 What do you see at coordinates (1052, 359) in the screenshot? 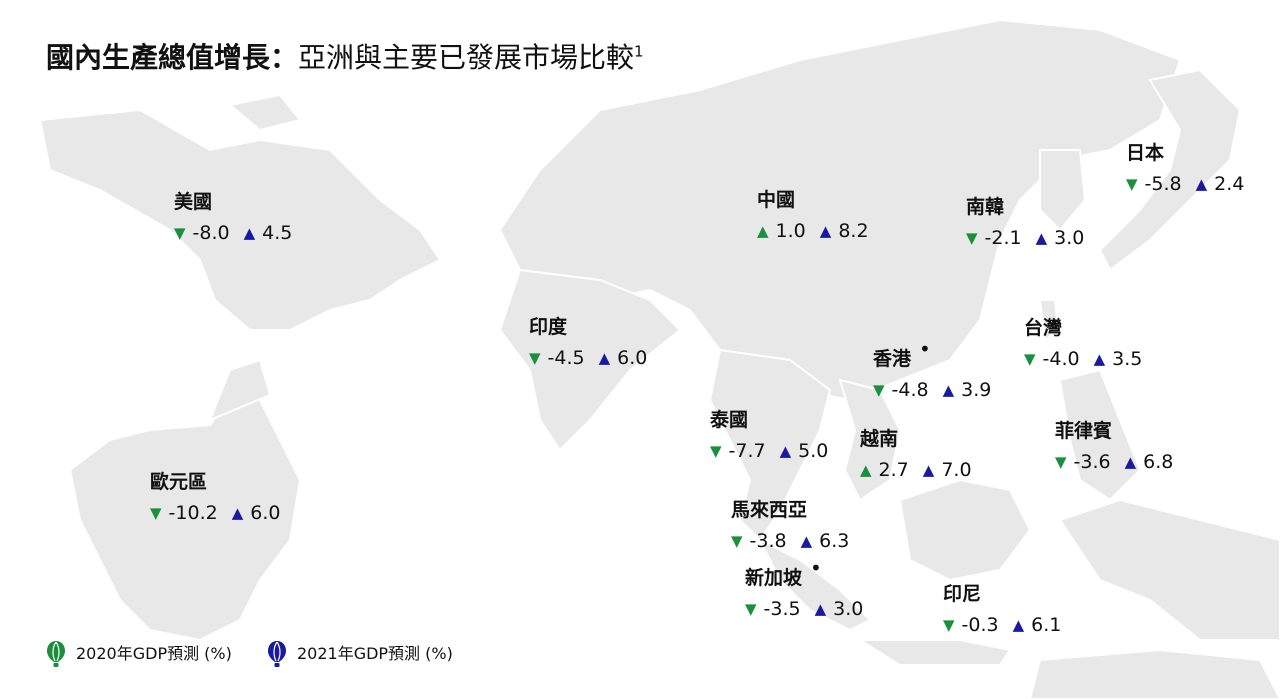
I see `value-2020: ▼ -4.0` at bounding box center [1052, 359].